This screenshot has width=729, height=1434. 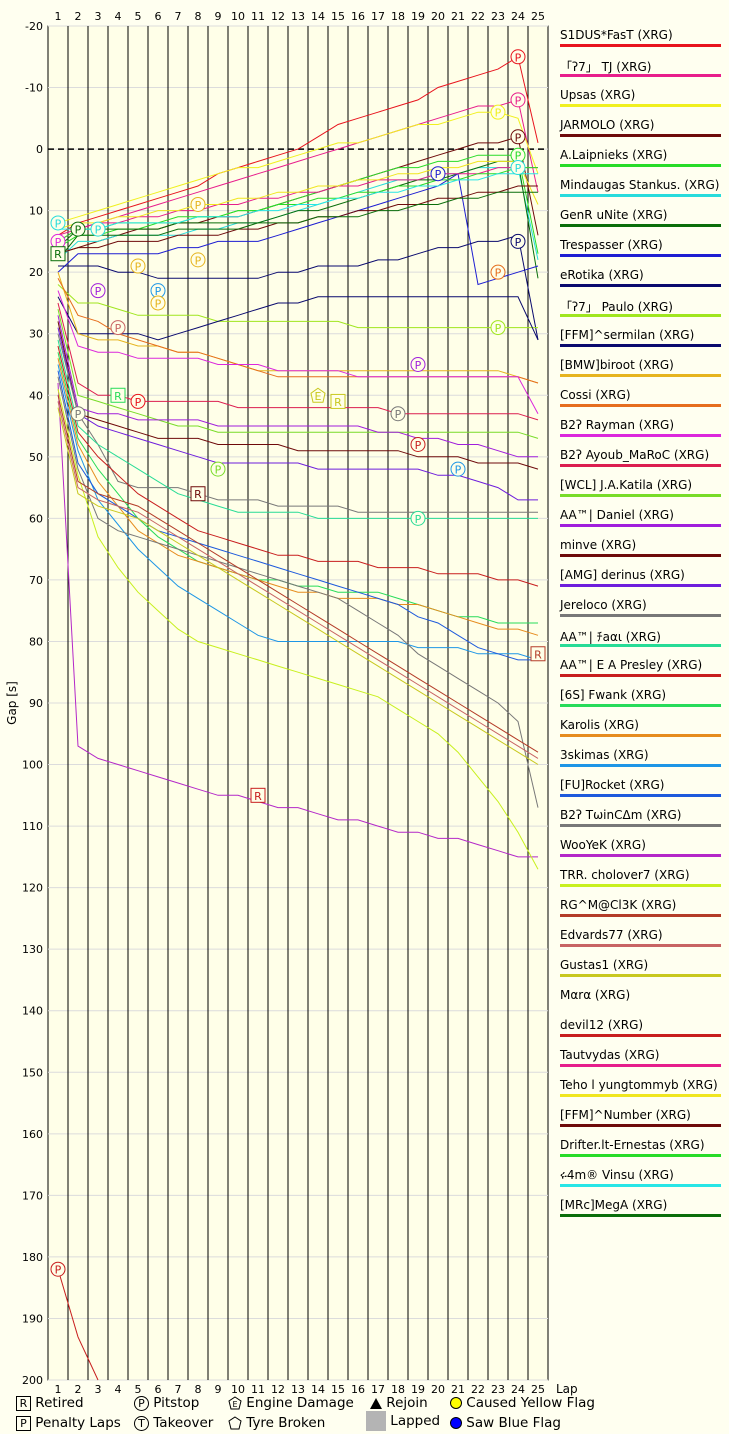 What do you see at coordinates (358, 1389) in the screenshot?
I see `x-tick-label-bottom: 16` at bounding box center [358, 1389].